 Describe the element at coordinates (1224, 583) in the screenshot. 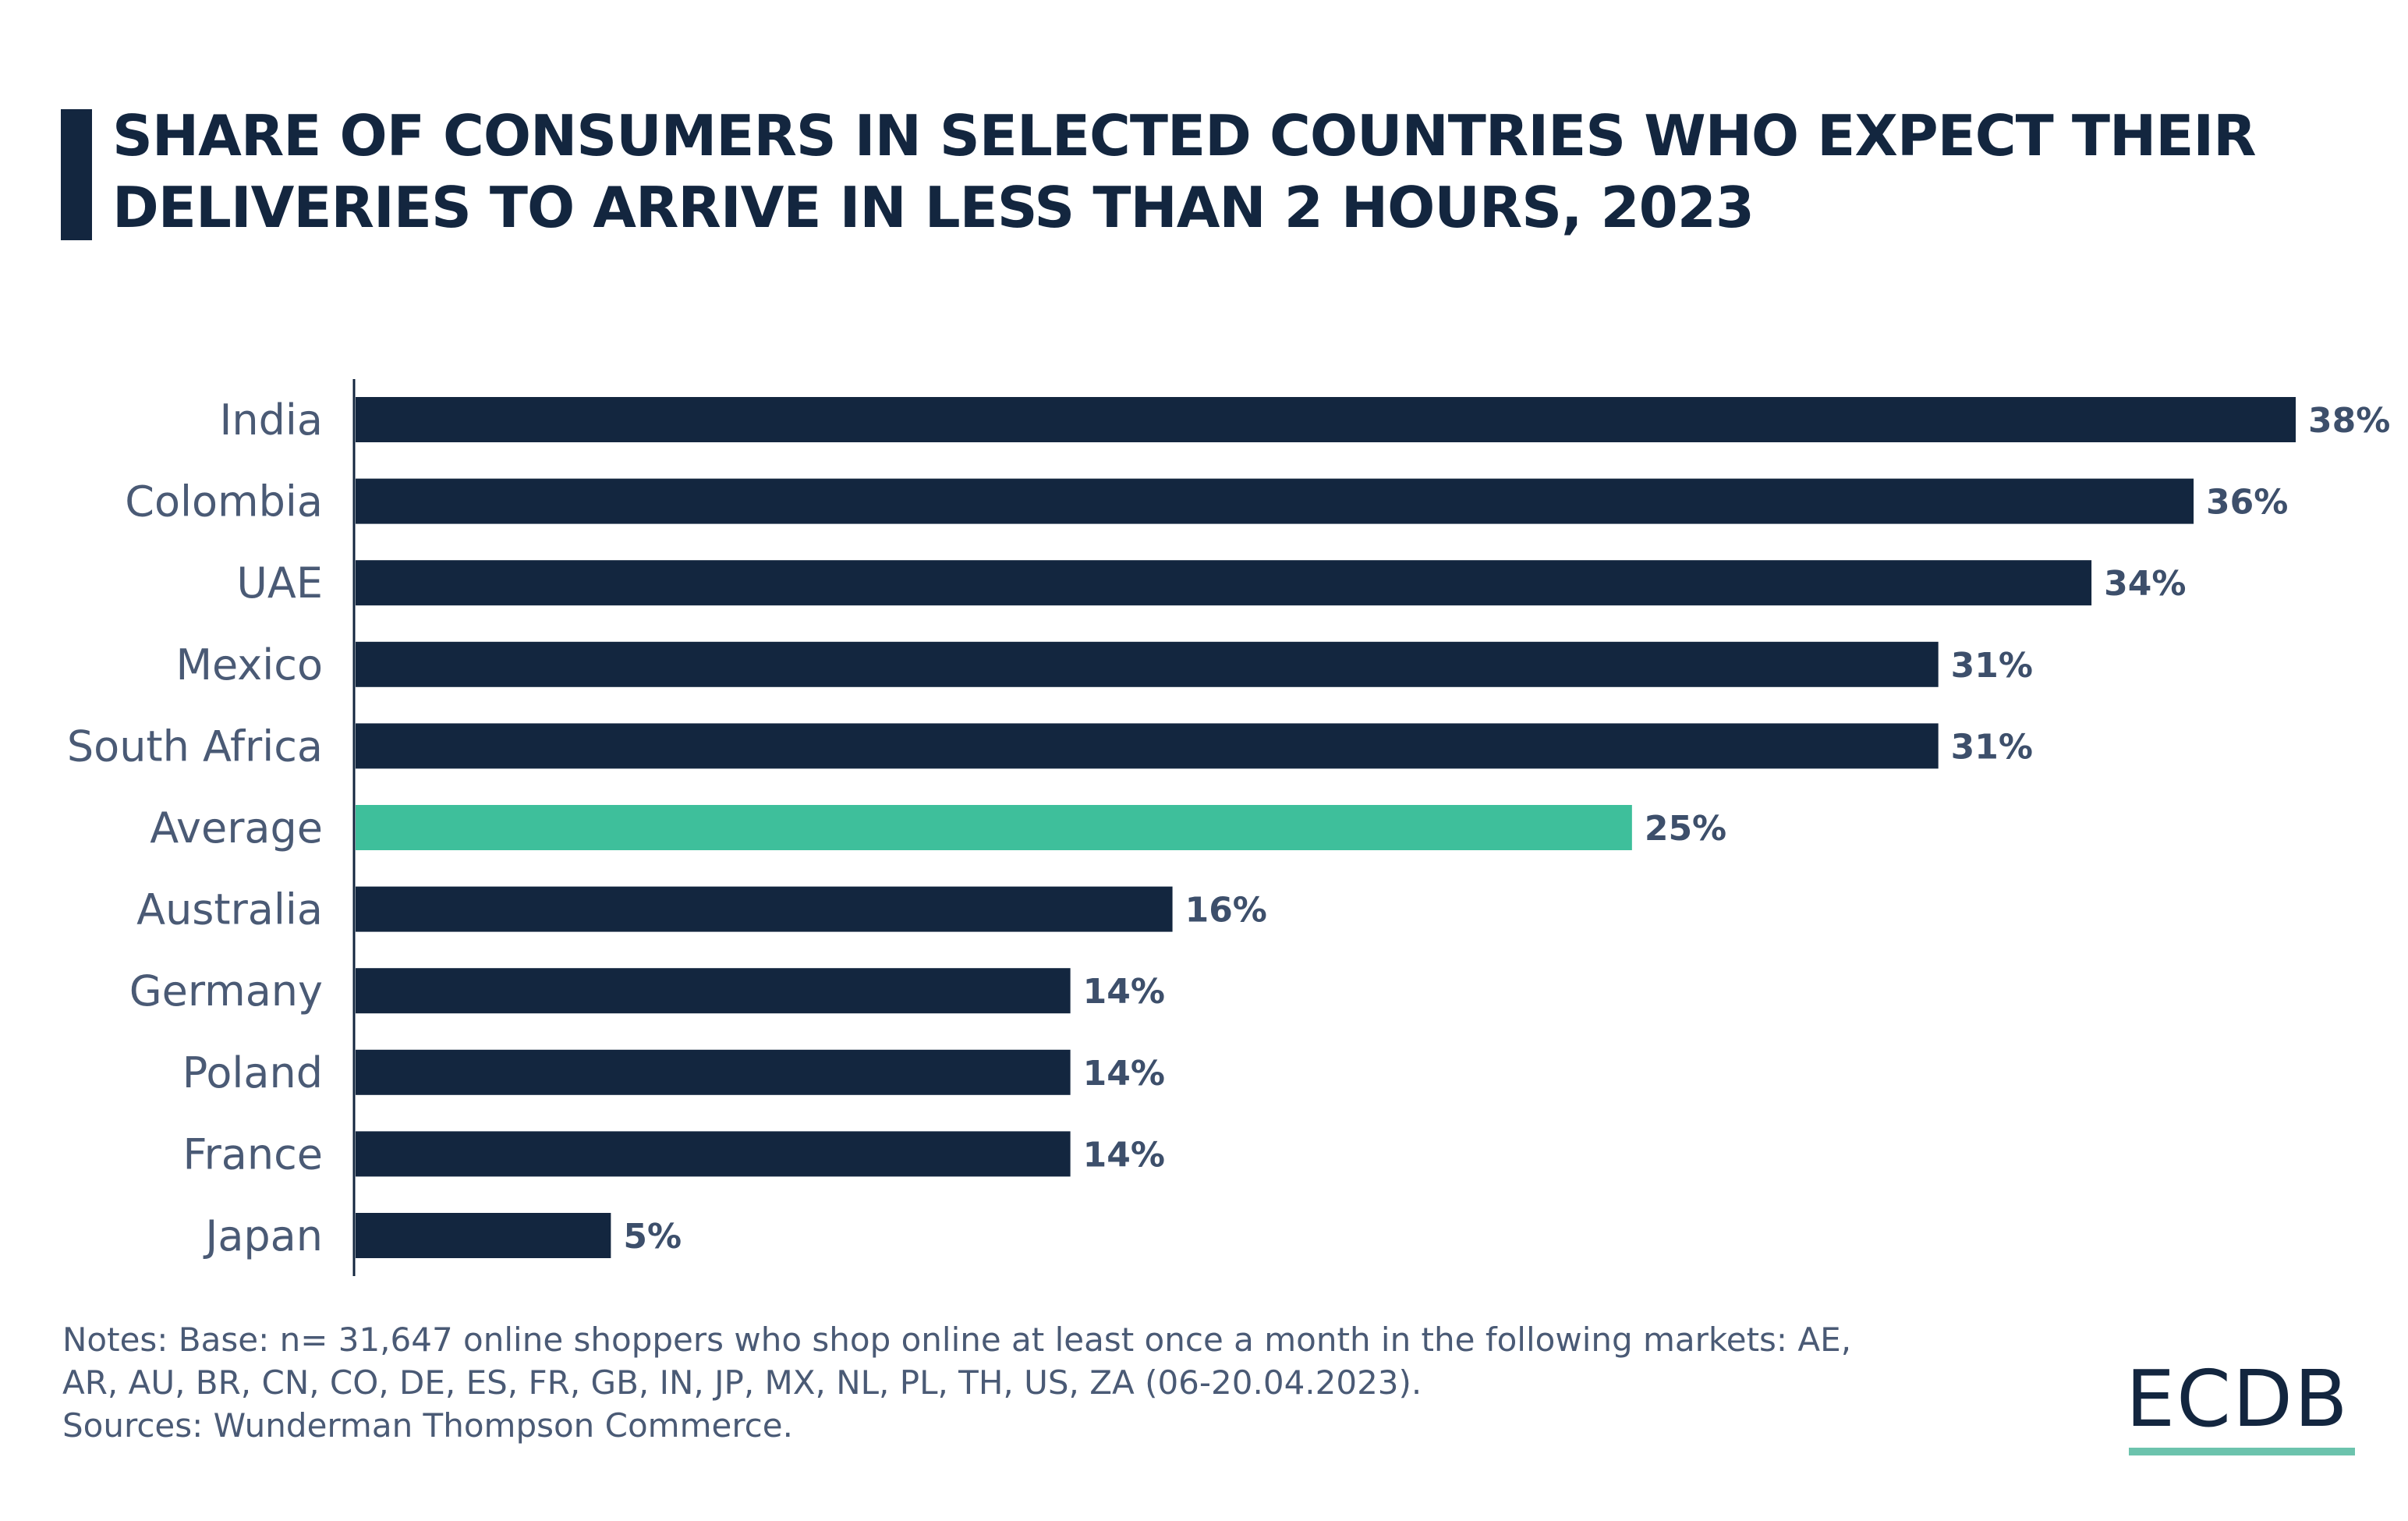

I see `bar-uae` at that location.